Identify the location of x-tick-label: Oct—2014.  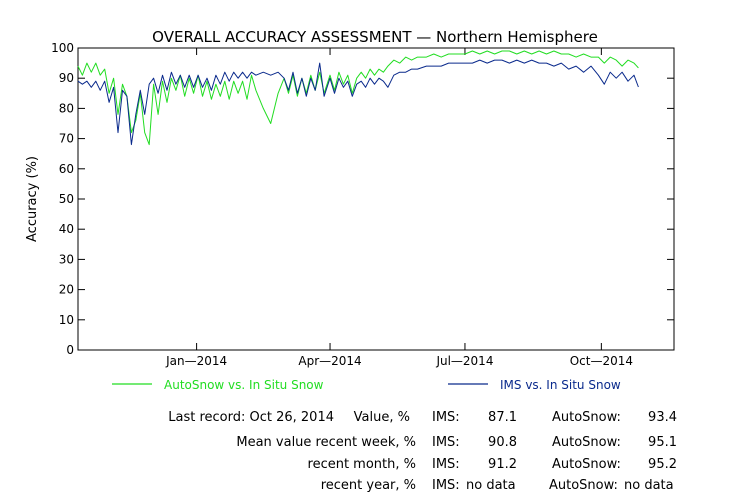
(601, 361).